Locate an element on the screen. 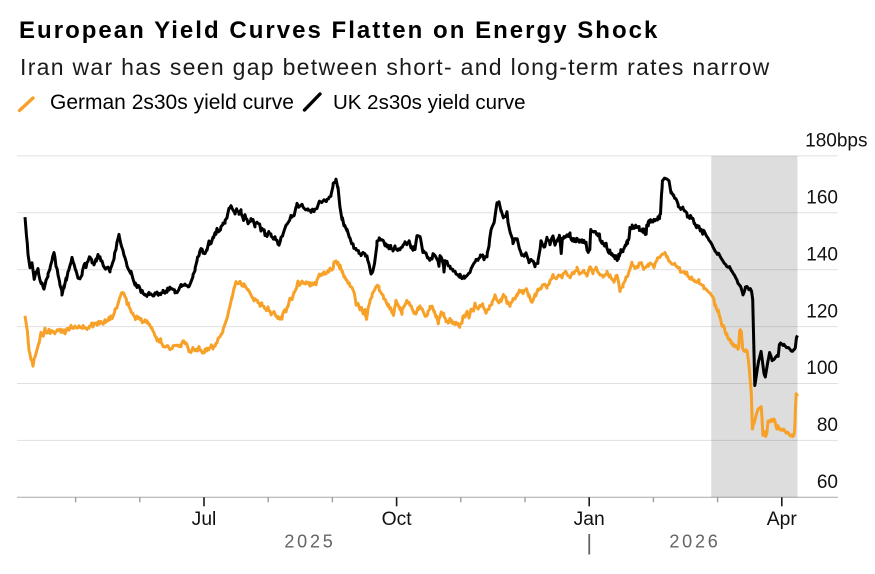 The height and width of the screenshot is (574, 875). svg-text: Jan is located at coordinates (589, 519).